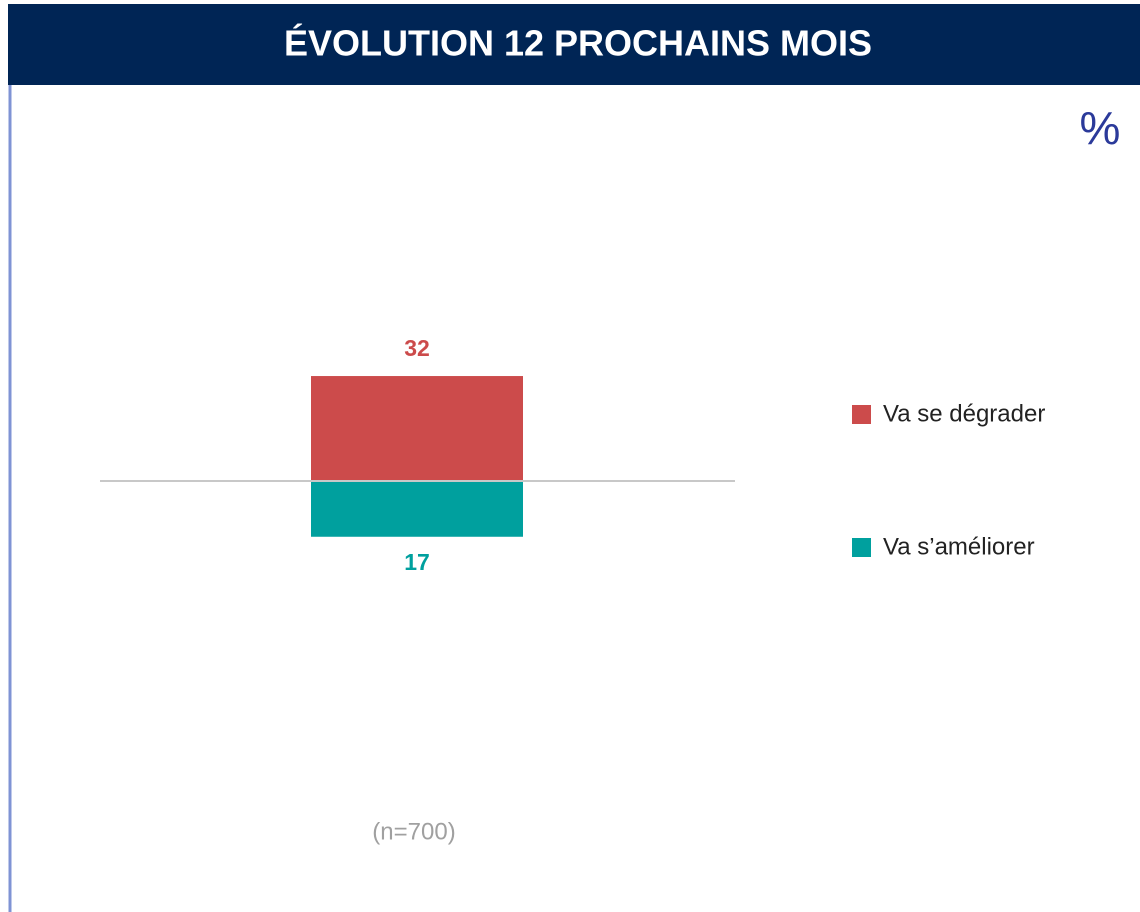 The height and width of the screenshot is (912, 1140). I want to click on chart-title: ÉVOLUTION 12 PROCHAINS MOIS, so click(578, 43).